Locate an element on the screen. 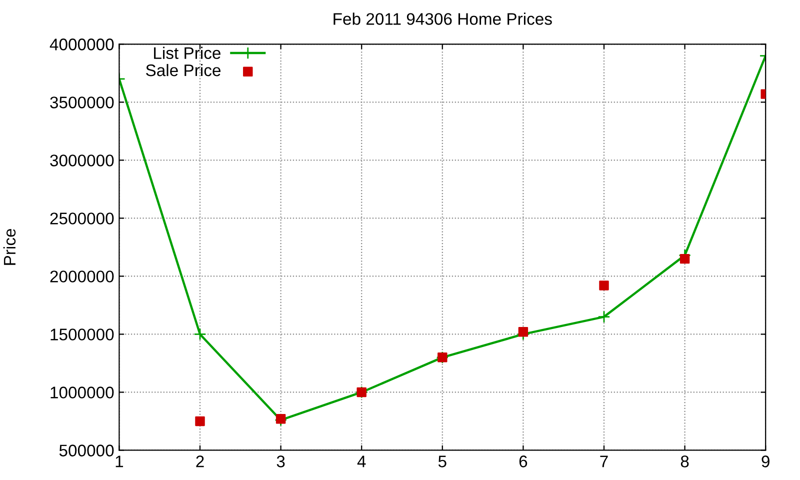 This screenshot has width=800, height=480. x-tick-label: 4 is located at coordinates (361, 462).